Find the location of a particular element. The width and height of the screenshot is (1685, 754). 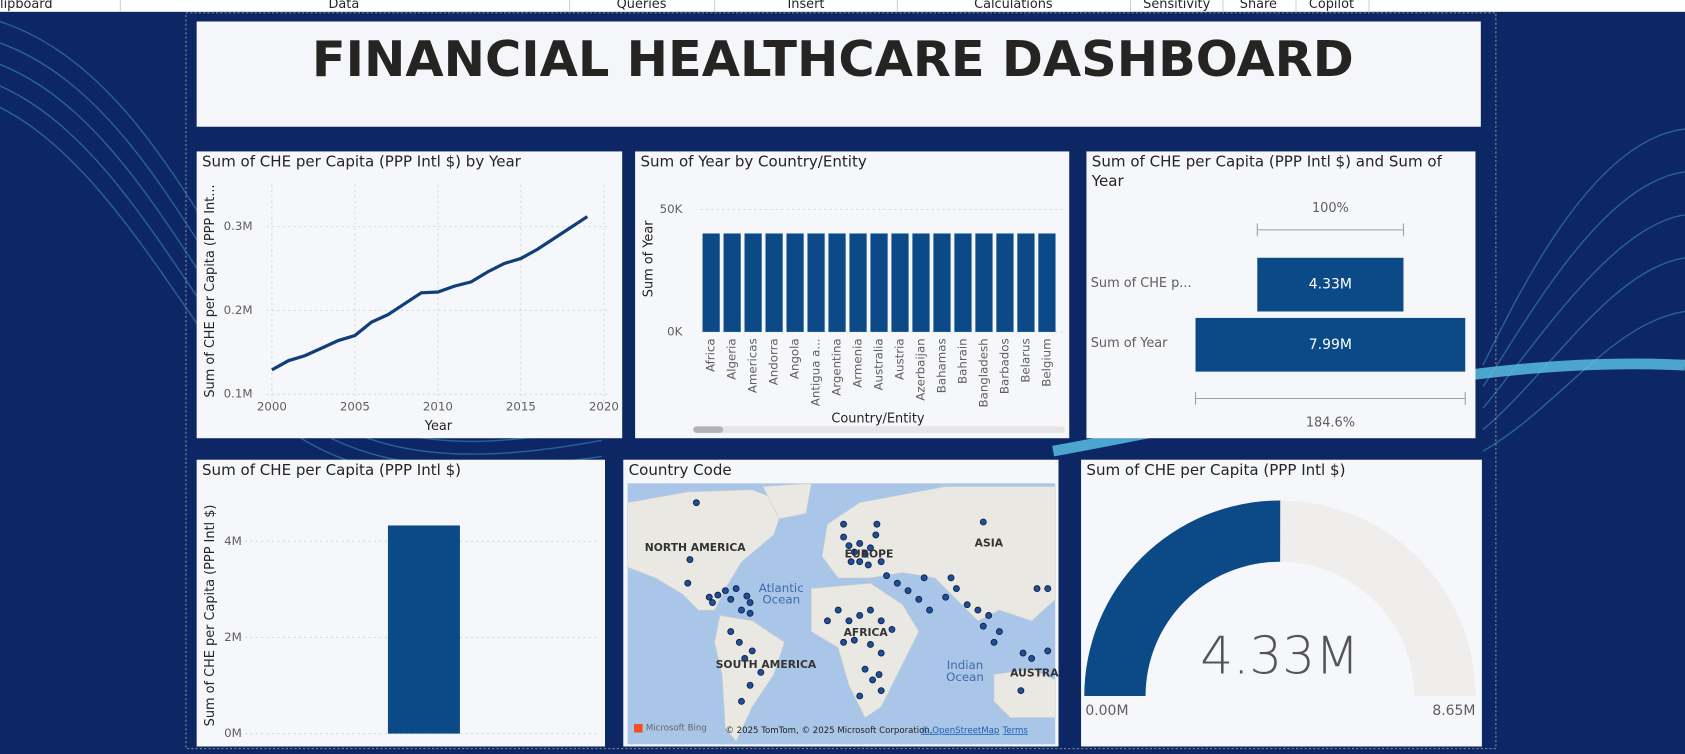

y-tick-label: 50K is located at coordinates (671, 209).